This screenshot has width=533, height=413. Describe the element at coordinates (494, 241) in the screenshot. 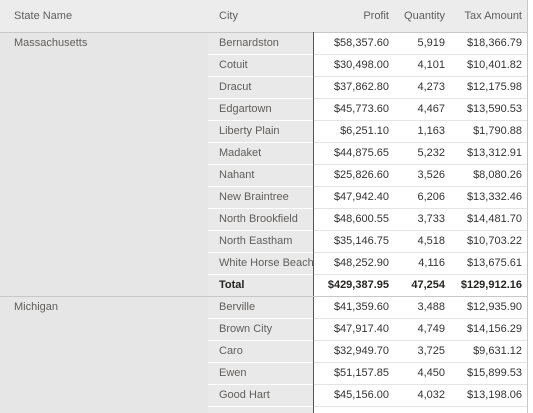

I see `value-cell: $10,703.22` at that location.